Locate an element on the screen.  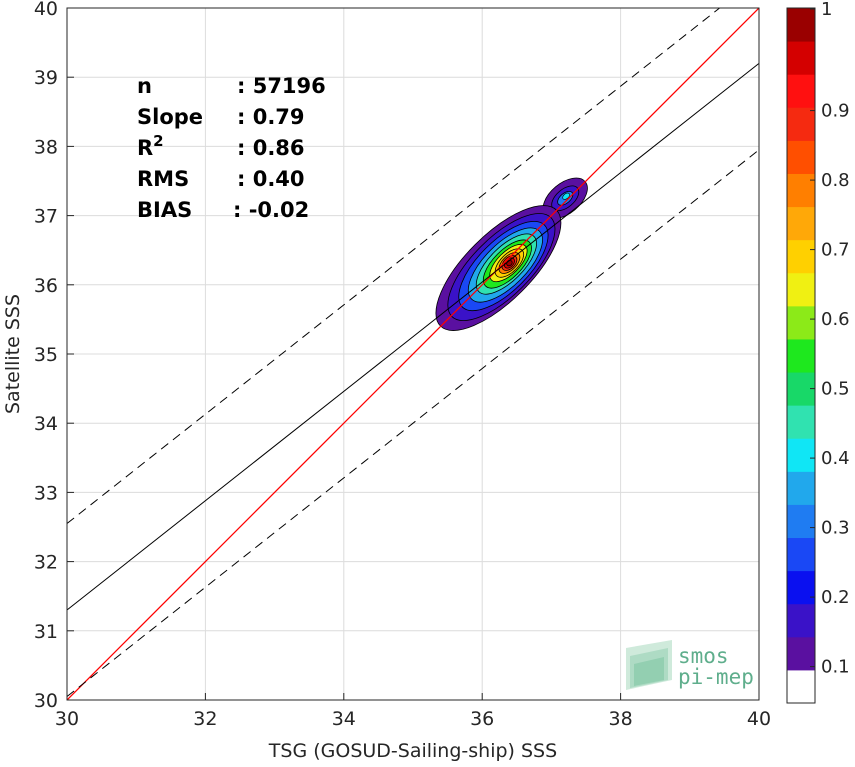
y-tick-label: 34 is located at coordinates (46, 424).